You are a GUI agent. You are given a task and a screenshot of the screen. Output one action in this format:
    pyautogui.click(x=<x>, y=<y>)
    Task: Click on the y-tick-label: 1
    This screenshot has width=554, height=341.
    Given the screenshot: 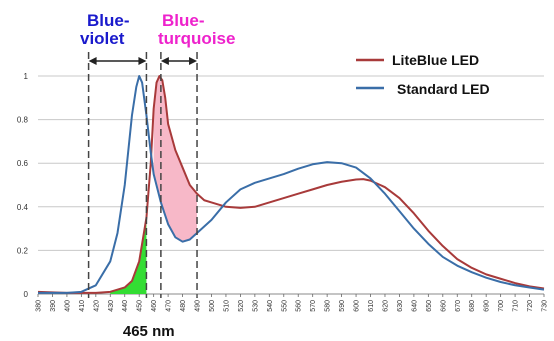 What is the action you would take?
    pyautogui.click(x=26, y=76)
    